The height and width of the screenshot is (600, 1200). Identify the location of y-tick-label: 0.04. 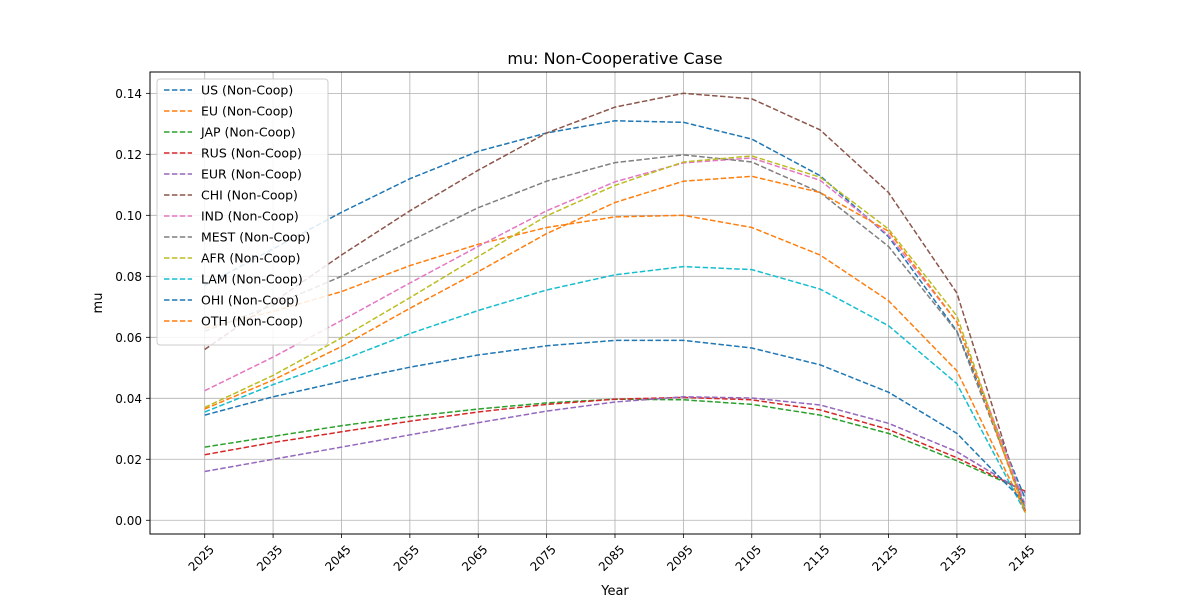
(128, 399).